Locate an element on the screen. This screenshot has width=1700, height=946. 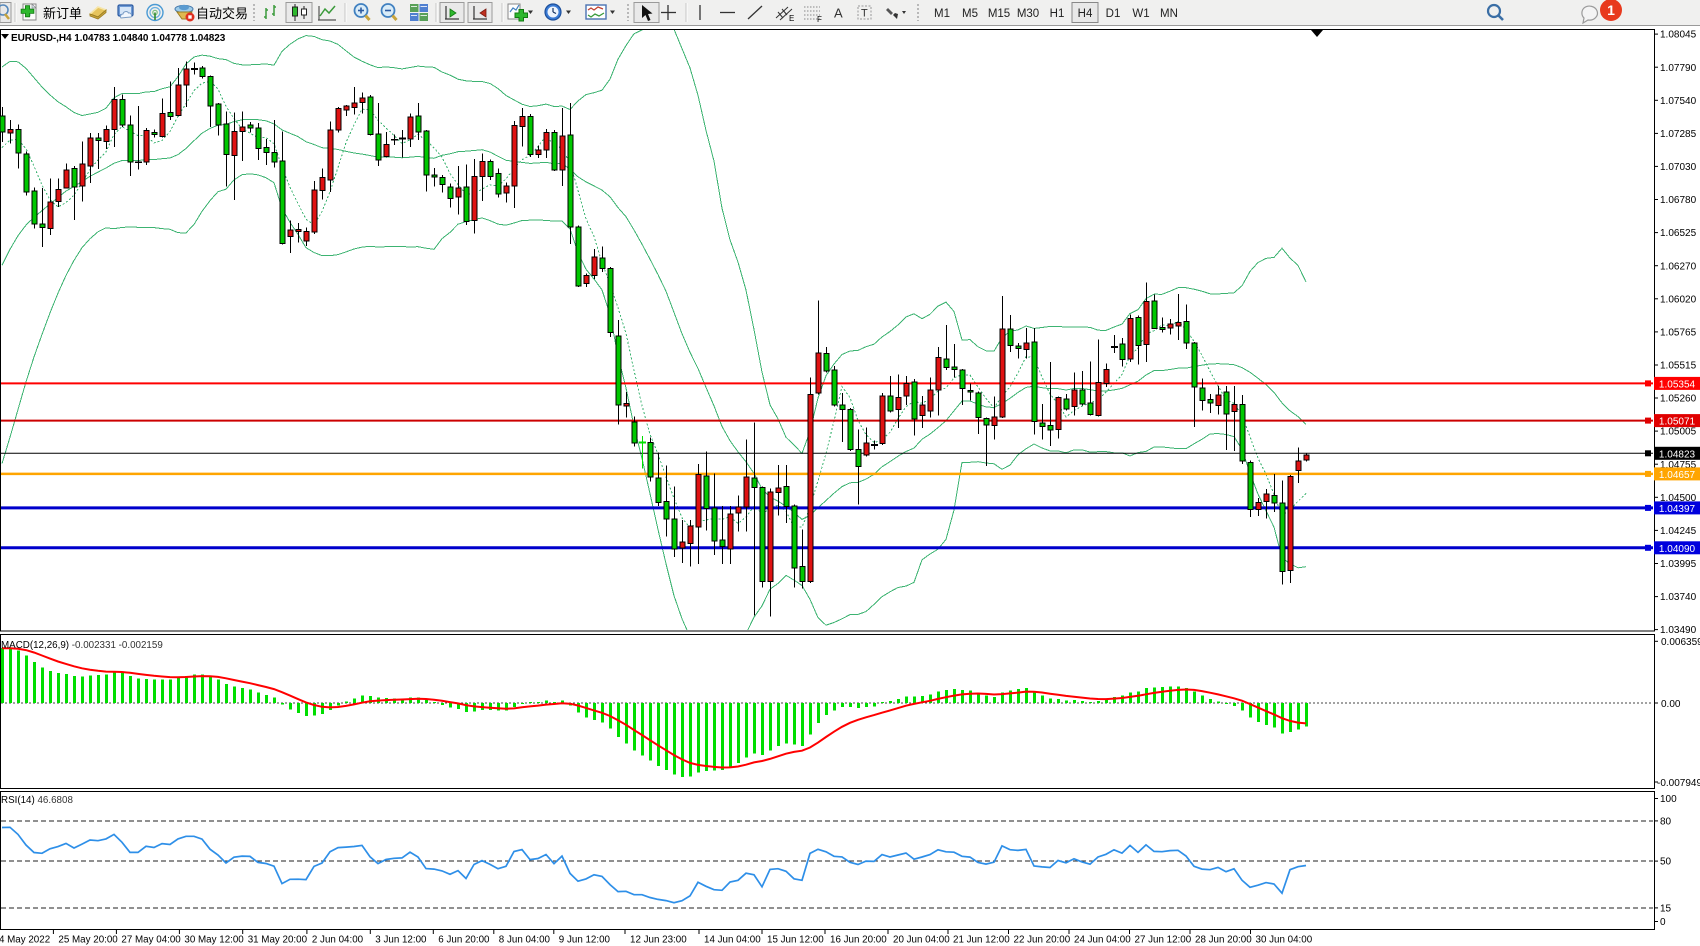
svg-text: 6 Jun 20:00 is located at coordinates (464, 940).